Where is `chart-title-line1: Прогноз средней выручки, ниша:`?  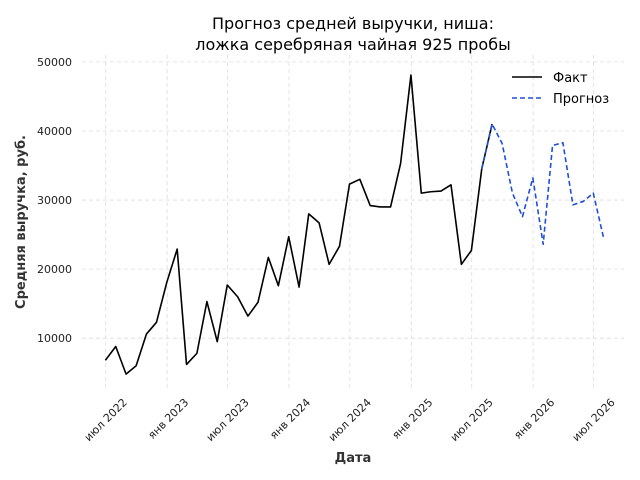
chart-title-line1: Прогноз средней выручки, ниша: is located at coordinates (353, 23).